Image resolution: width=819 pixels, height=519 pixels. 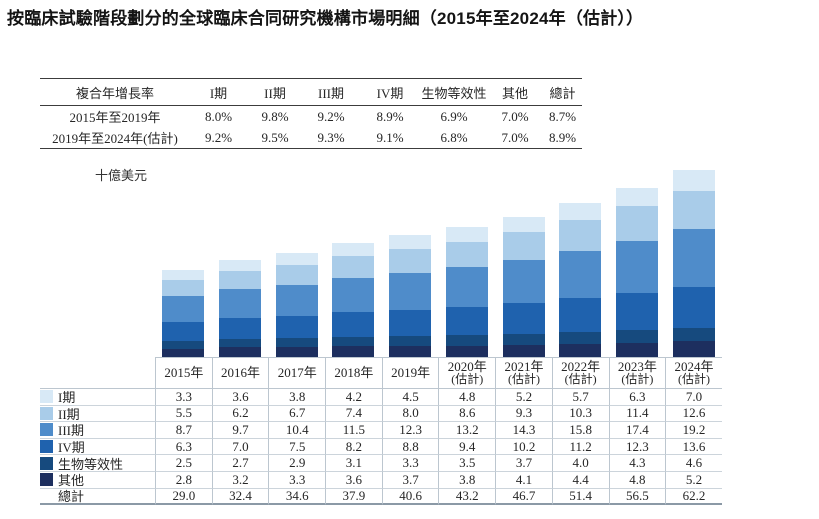 I want to click on data-row-II期: II期 5.5 6.2 6.7 7.4 8.0 8.6 9.3 10.3 11.4 12.6, so click(x=381, y=414).